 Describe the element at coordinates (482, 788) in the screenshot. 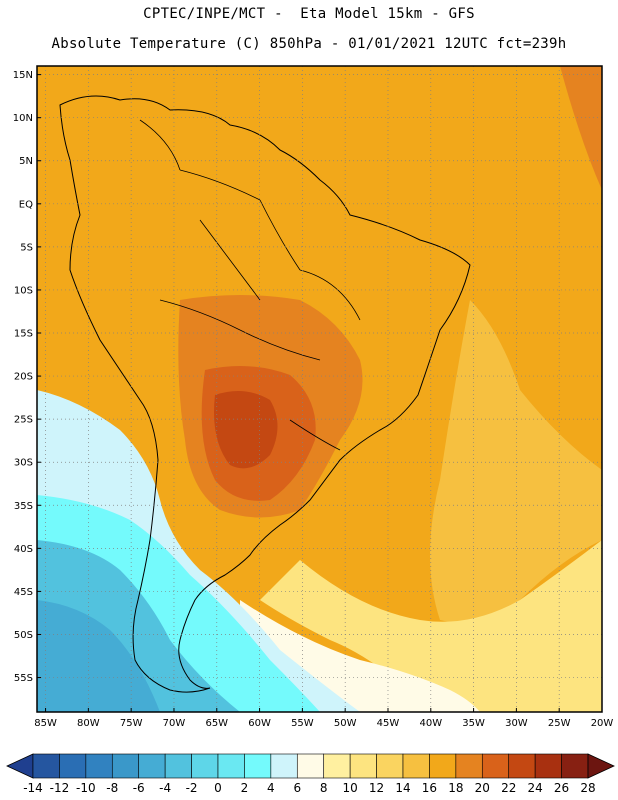

I see `colorbar-label: 20` at that location.